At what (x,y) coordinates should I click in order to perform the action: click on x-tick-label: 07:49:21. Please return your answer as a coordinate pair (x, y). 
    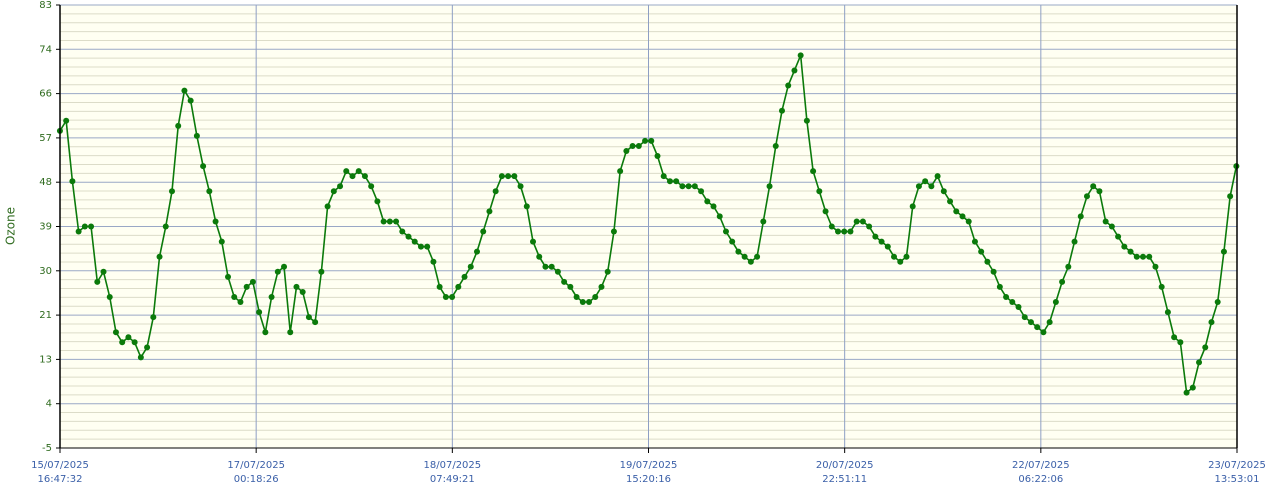
    Looking at the image, I should click on (452, 479).